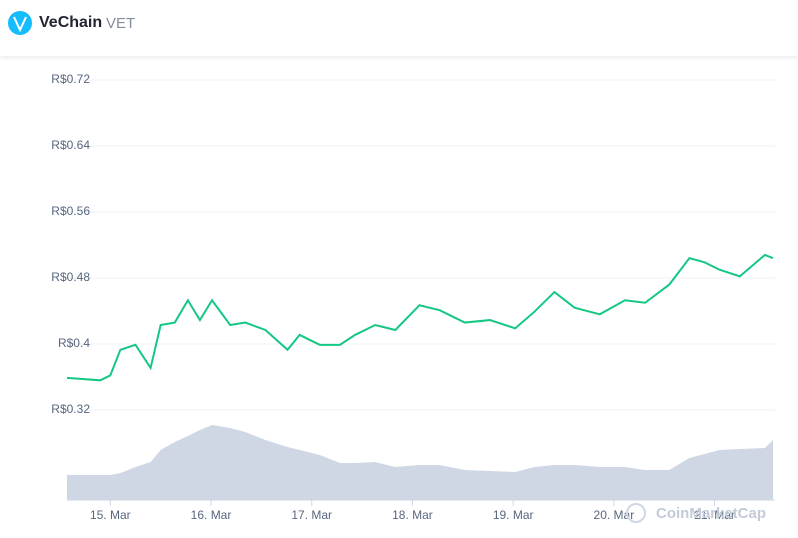  What do you see at coordinates (110, 515) in the screenshot?
I see `x-tick-label: 15. Mar` at bounding box center [110, 515].